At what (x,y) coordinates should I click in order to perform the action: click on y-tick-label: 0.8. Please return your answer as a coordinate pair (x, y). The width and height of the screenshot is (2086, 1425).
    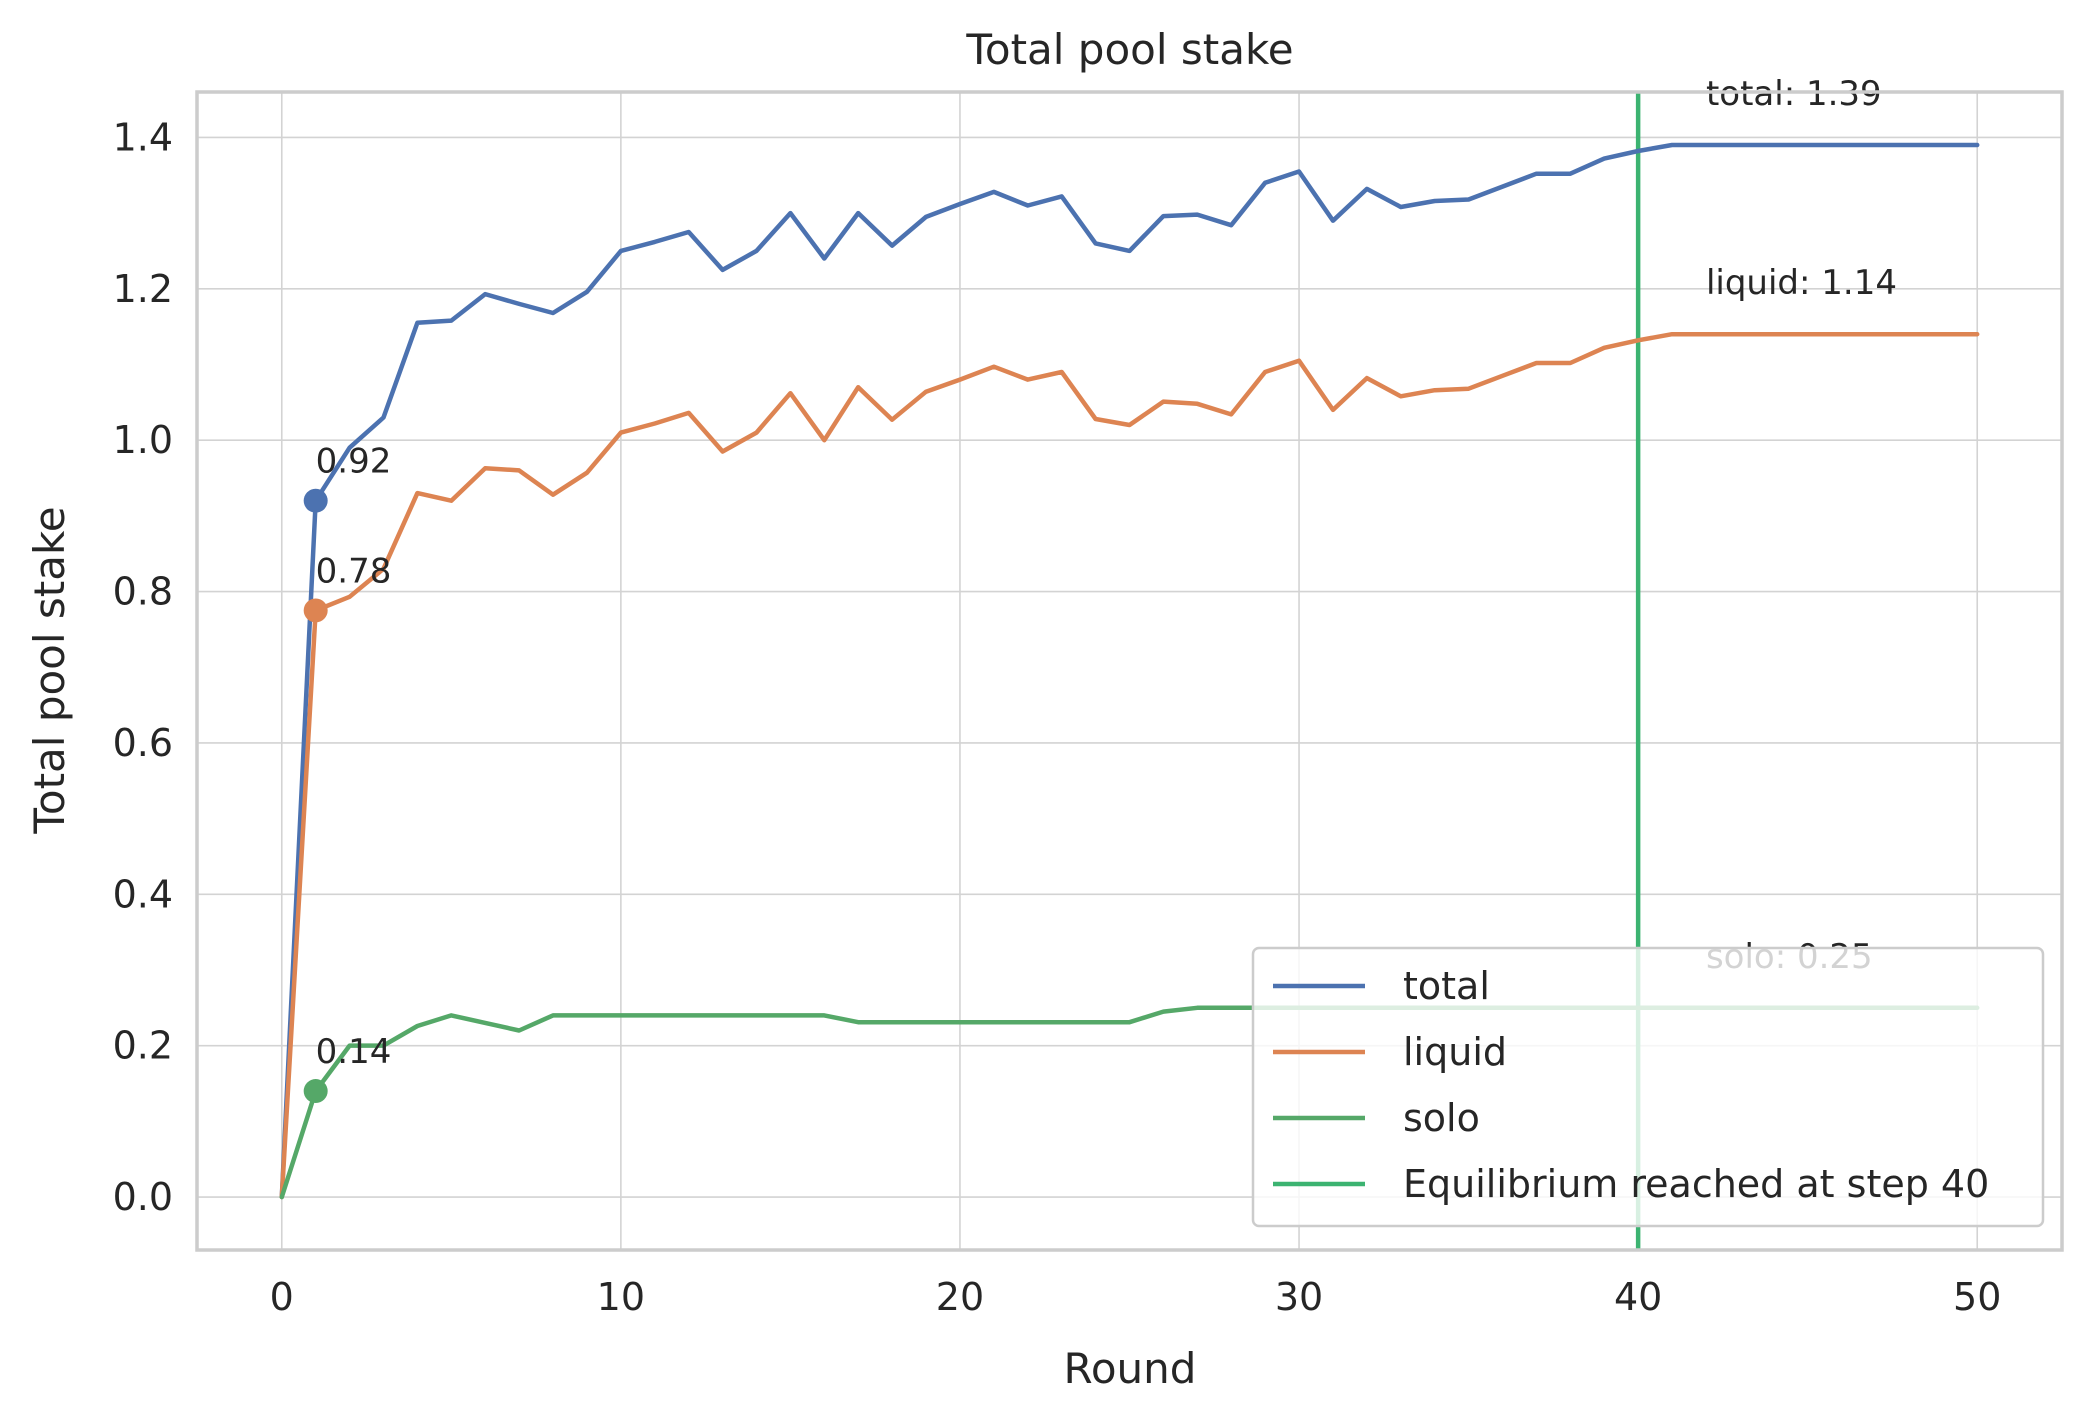
    Looking at the image, I should click on (143, 592).